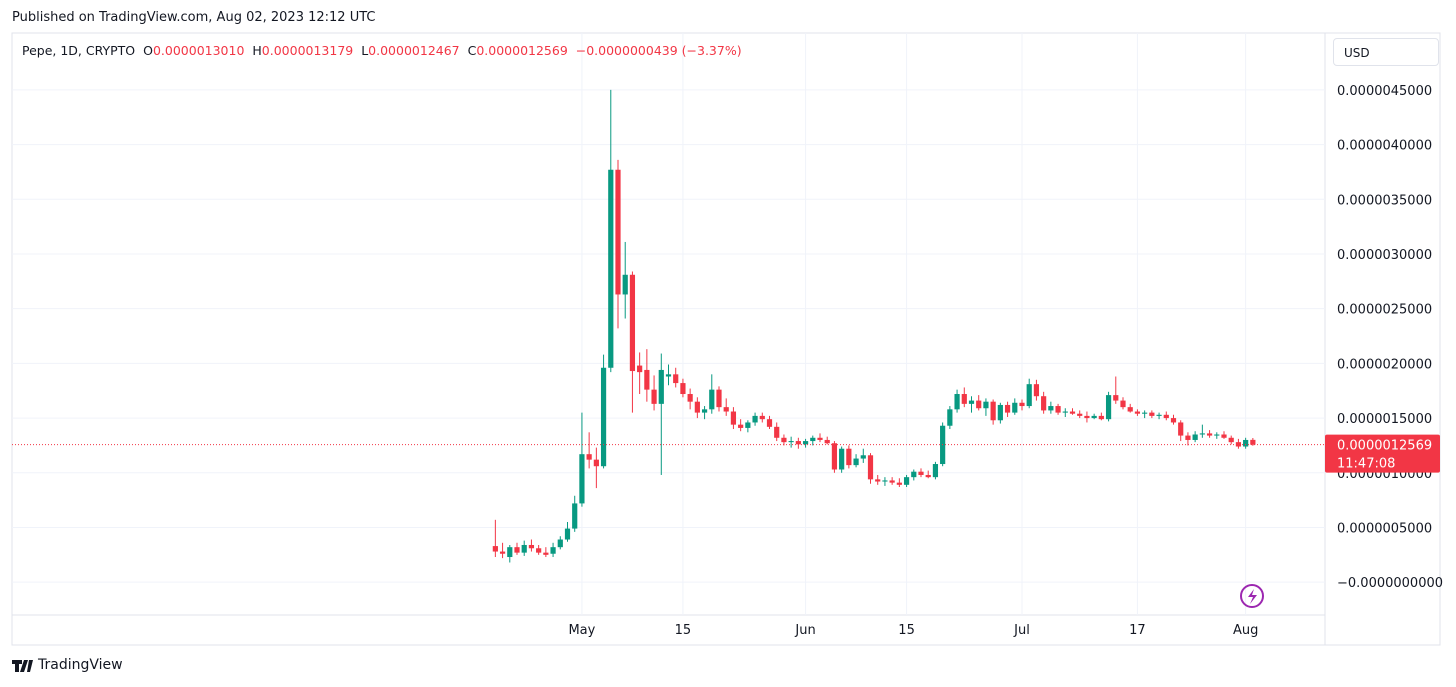 The image size is (1456, 687). I want to click on y-tick-label: 0.0000020000, so click(1384, 364).